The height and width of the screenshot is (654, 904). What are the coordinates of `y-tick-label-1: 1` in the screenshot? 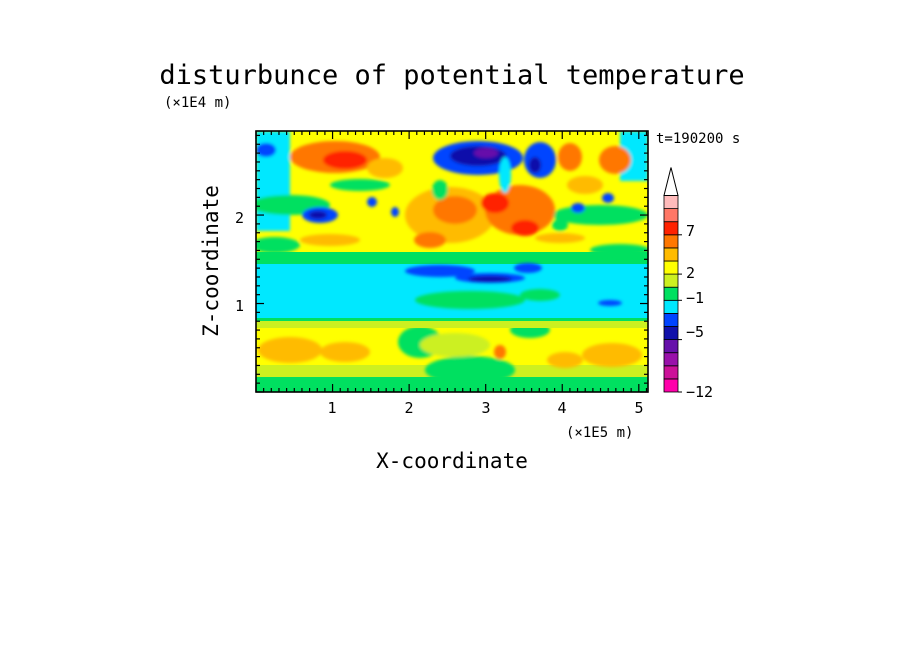 It's located at (239, 306).